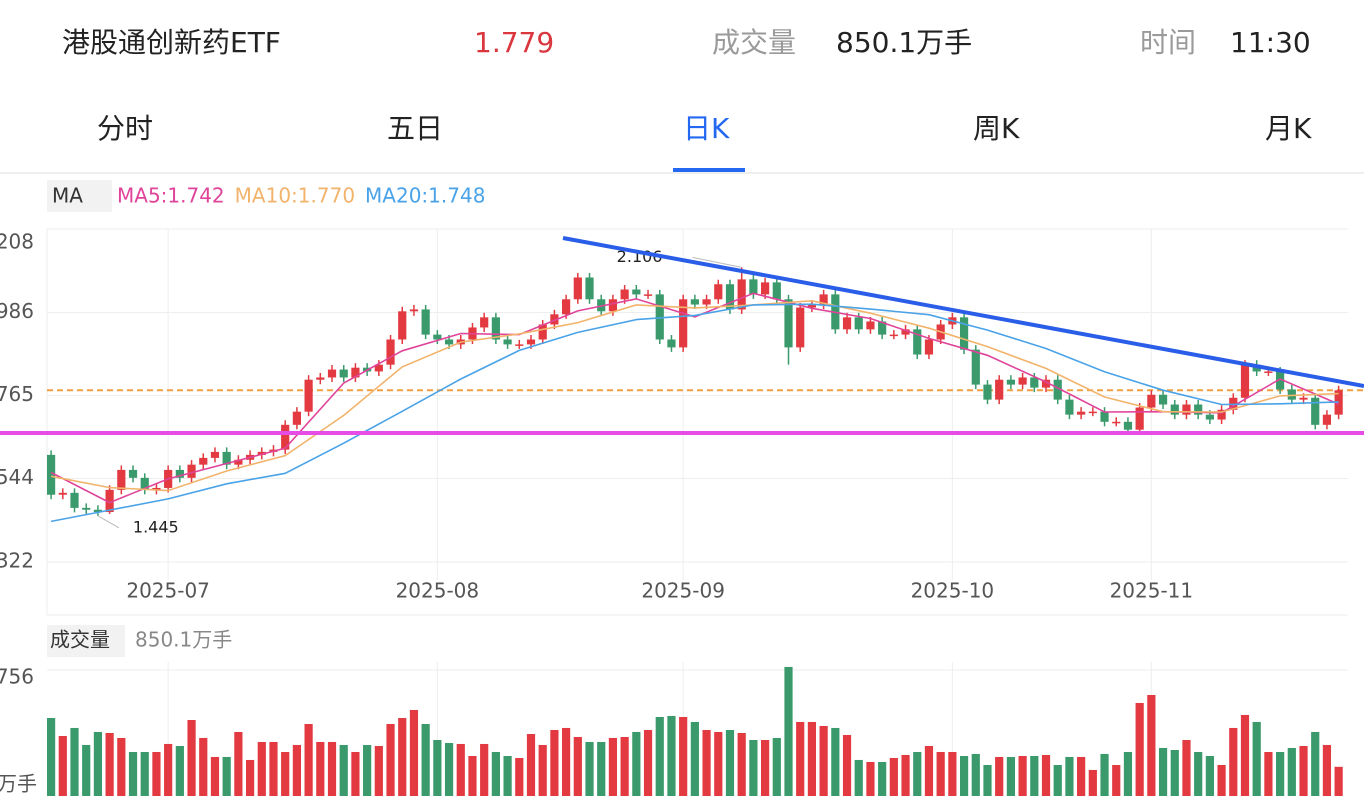  Describe the element at coordinates (415, 128) in the screenshot. I see `tab: 五日` at that location.